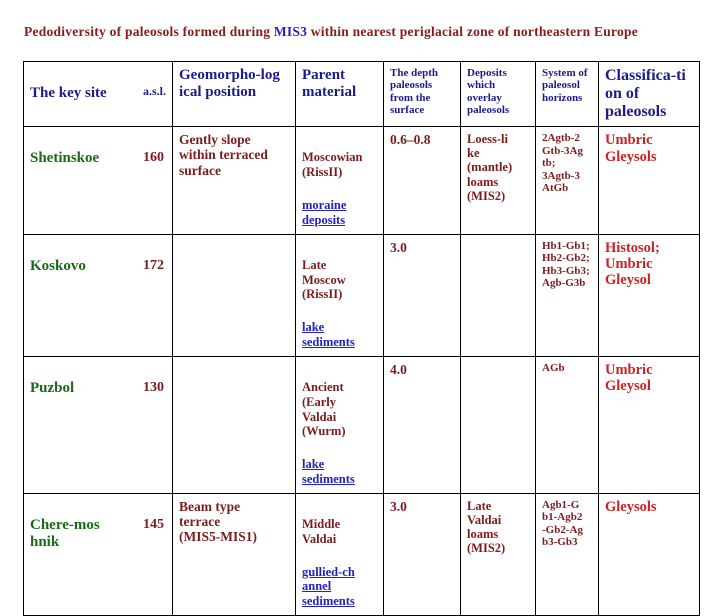 This screenshot has width=720, height=616. Describe the element at coordinates (332, 165) in the screenshot. I see `parent-period-text: Moscowian (RissII)` at that location.